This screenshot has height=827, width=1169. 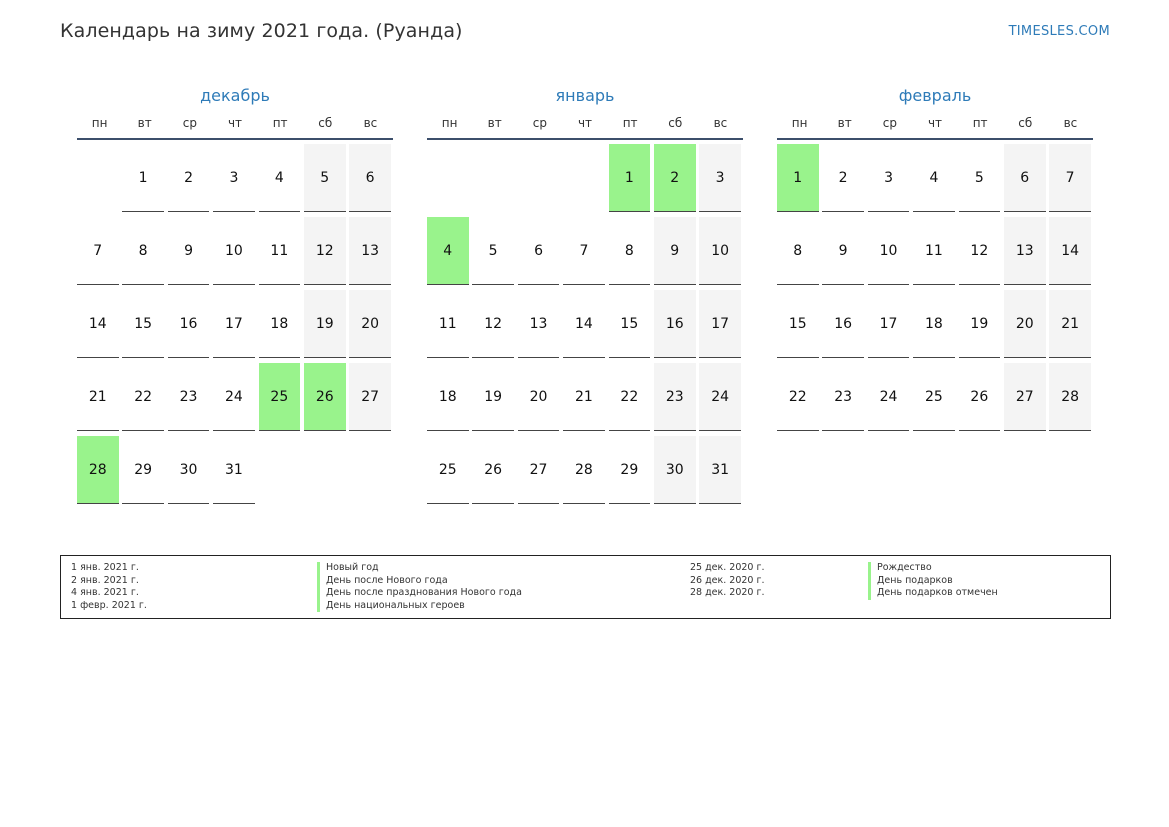 What do you see at coordinates (1025, 178) in the screenshot?
I see `day-cell: 6` at bounding box center [1025, 178].